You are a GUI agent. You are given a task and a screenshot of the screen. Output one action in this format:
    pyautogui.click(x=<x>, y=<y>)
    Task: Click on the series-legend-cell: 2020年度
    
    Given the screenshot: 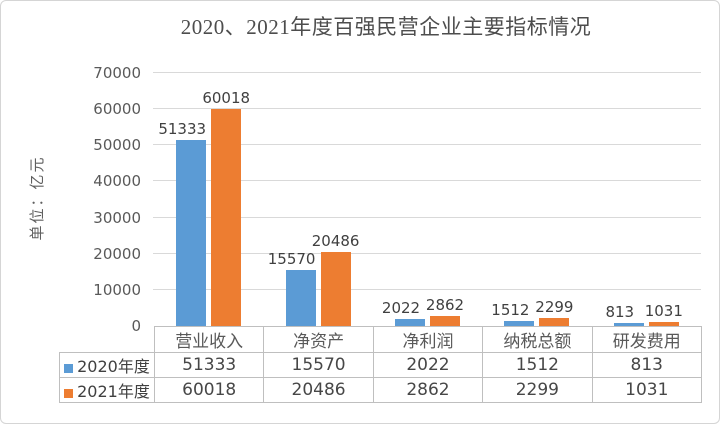 What is the action you would take?
    pyautogui.click(x=107, y=365)
    